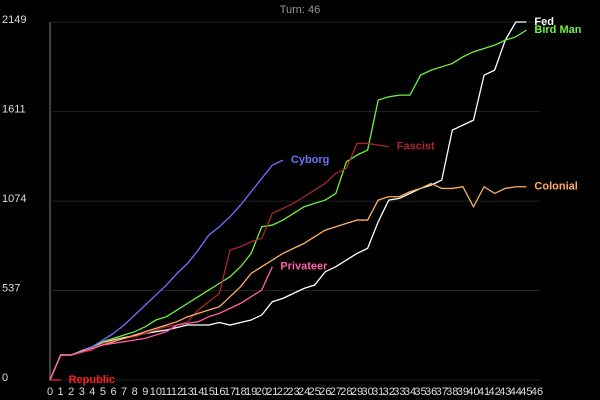  I want to click on x-tick-label: 18, so click(240, 392).